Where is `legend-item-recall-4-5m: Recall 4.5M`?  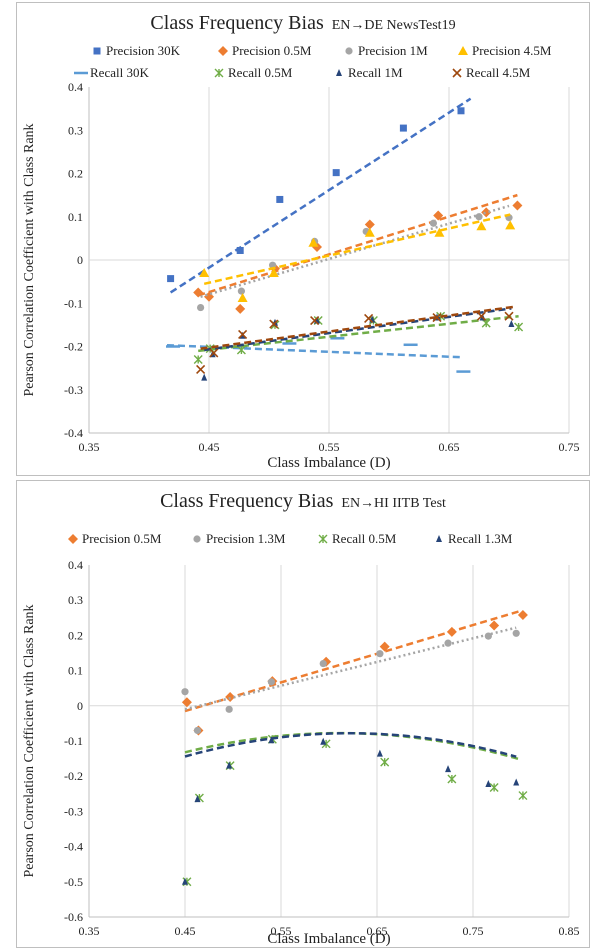 legend-item-recall-4-5m: Recall 4.5M is located at coordinates (491, 72).